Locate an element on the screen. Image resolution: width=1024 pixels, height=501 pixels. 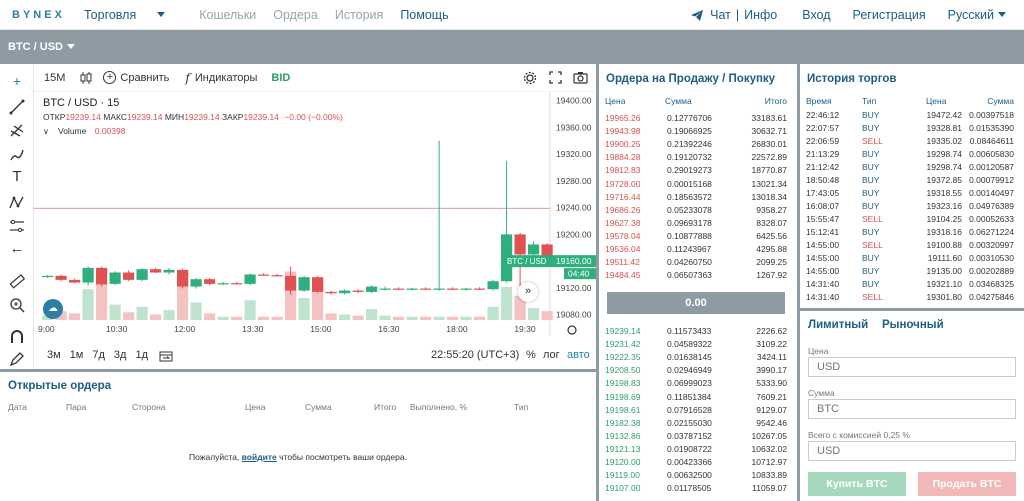
login-link: войдите is located at coordinates (259, 457).